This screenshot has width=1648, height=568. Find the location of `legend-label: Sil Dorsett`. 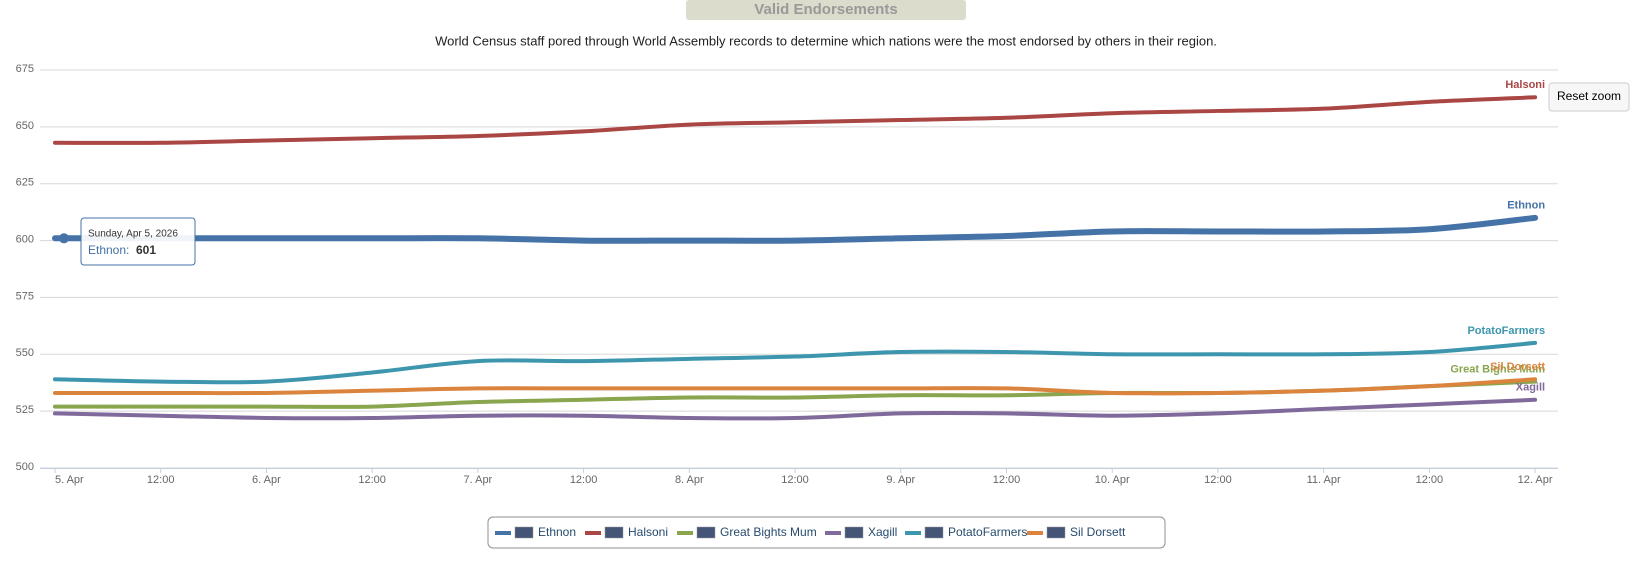

legend-label: Sil Dorsett is located at coordinates (1098, 532).